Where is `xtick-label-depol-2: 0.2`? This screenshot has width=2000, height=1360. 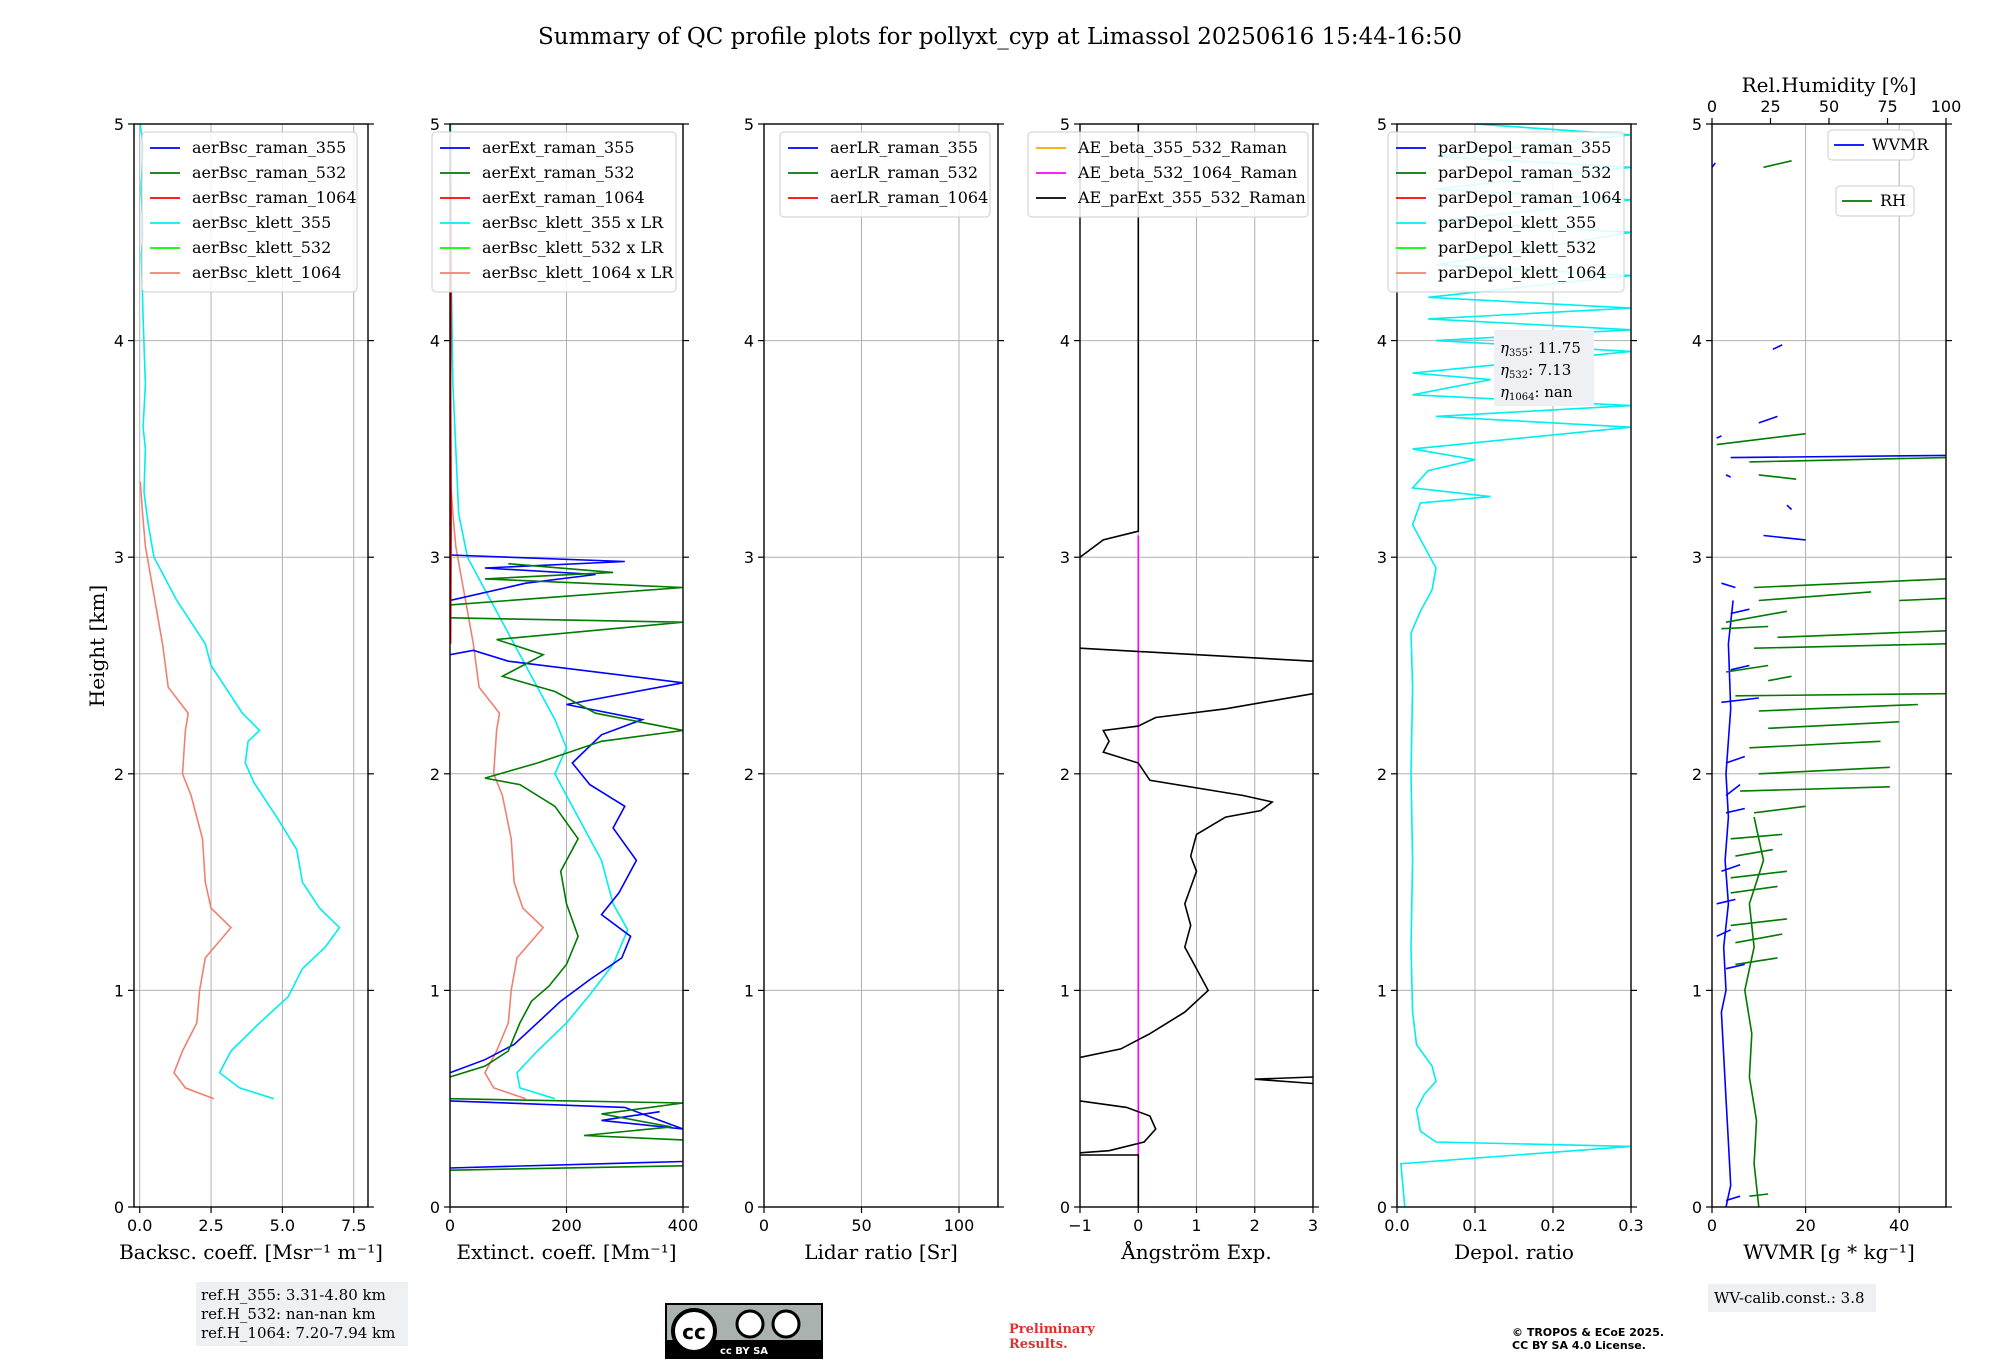 xtick-label-depol-2: 0.2 is located at coordinates (1552, 1225).